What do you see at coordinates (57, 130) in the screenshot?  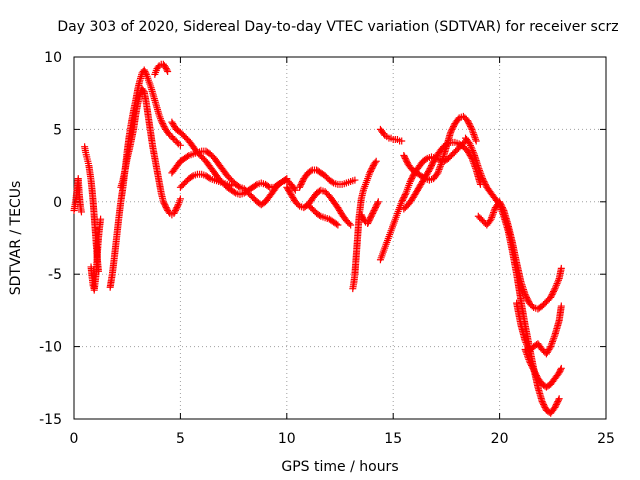 I see `y-tick-label: 5` at bounding box center [57, 130].